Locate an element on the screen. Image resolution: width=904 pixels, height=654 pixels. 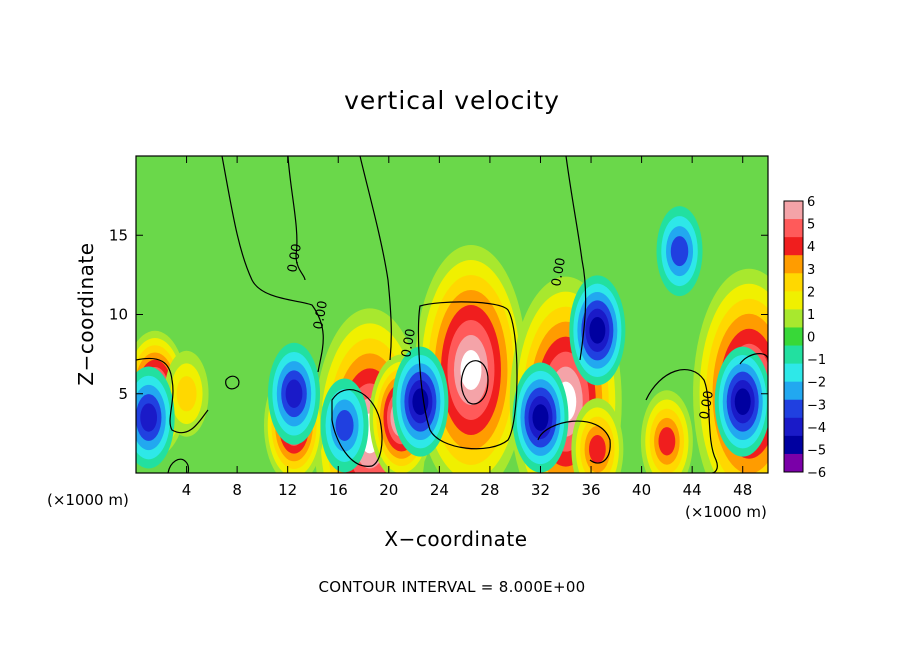
x-tick-label: 12 is located at coordinates (287, 490).